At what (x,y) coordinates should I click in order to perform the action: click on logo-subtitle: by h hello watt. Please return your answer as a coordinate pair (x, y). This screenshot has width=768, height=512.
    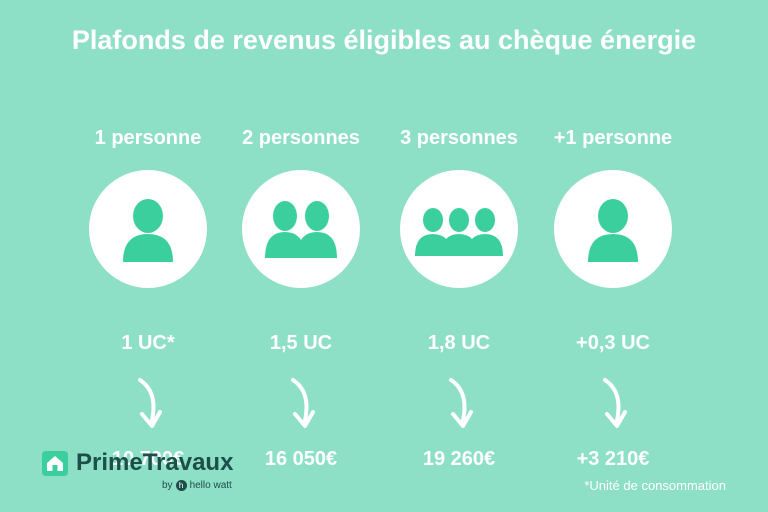
    Looking at the image, I should click on (197, 485).